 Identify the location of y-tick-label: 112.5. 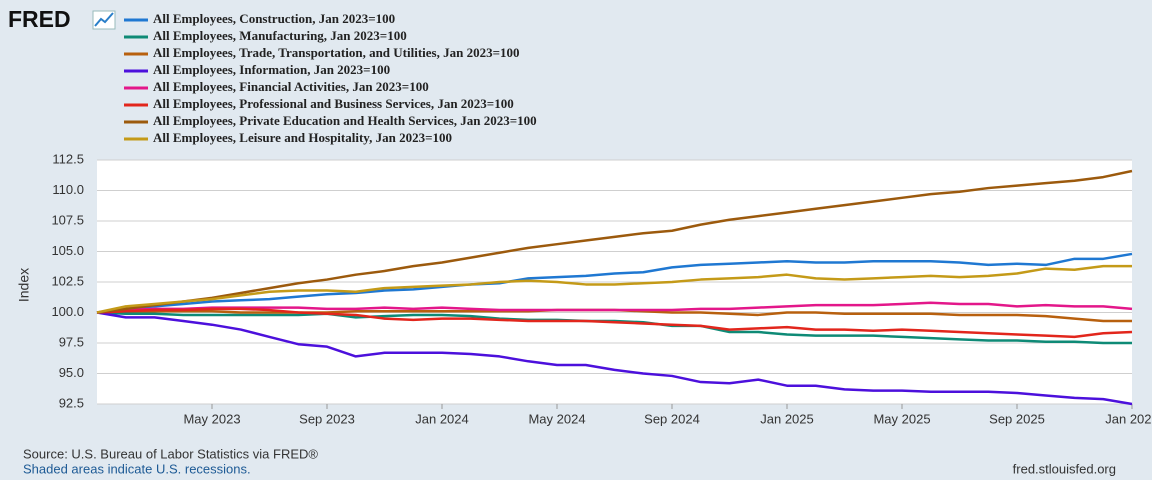
(68, 158).